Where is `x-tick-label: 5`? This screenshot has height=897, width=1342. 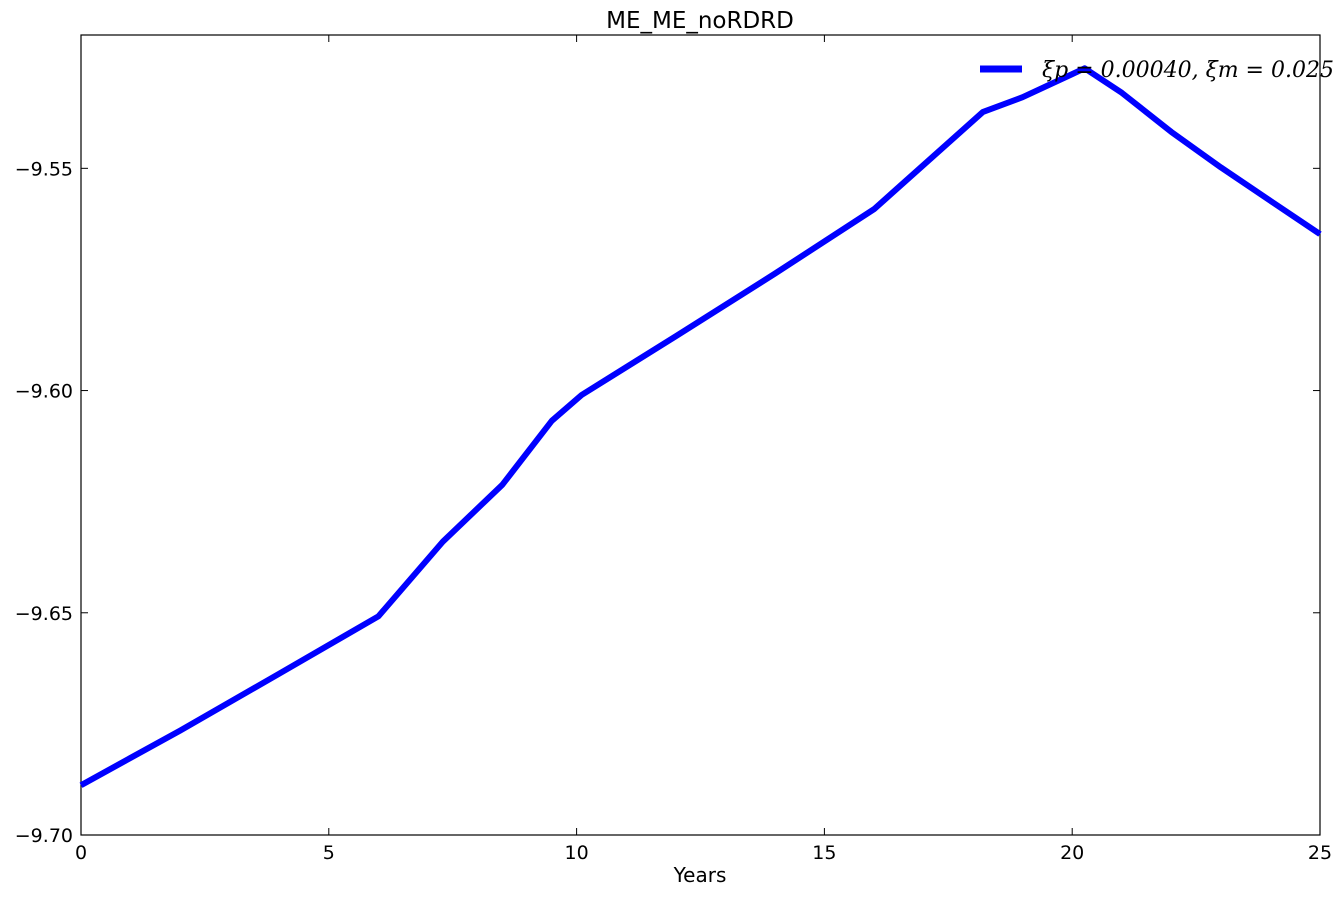 x-tick-label: 5 is located at coordinates (329, 853).